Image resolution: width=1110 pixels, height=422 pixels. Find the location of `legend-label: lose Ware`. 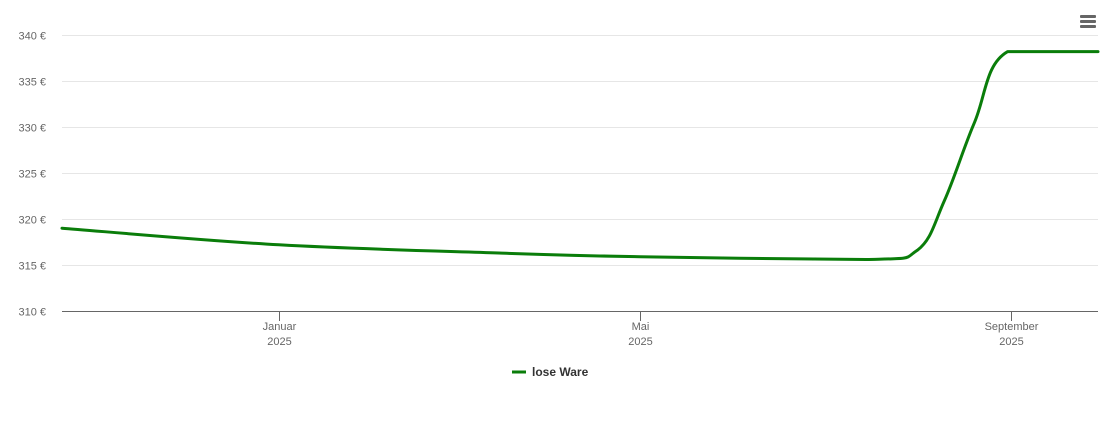

legend-label: lose Ware is located at coordinates (560, 372).